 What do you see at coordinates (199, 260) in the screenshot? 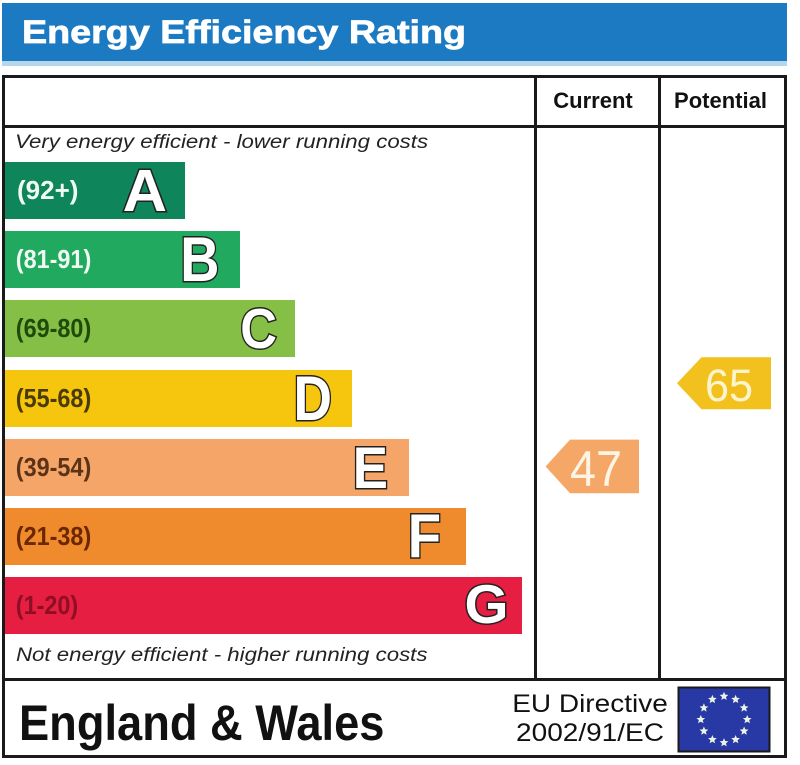
I see `svg-text: B` at bounding box center [199, 260].